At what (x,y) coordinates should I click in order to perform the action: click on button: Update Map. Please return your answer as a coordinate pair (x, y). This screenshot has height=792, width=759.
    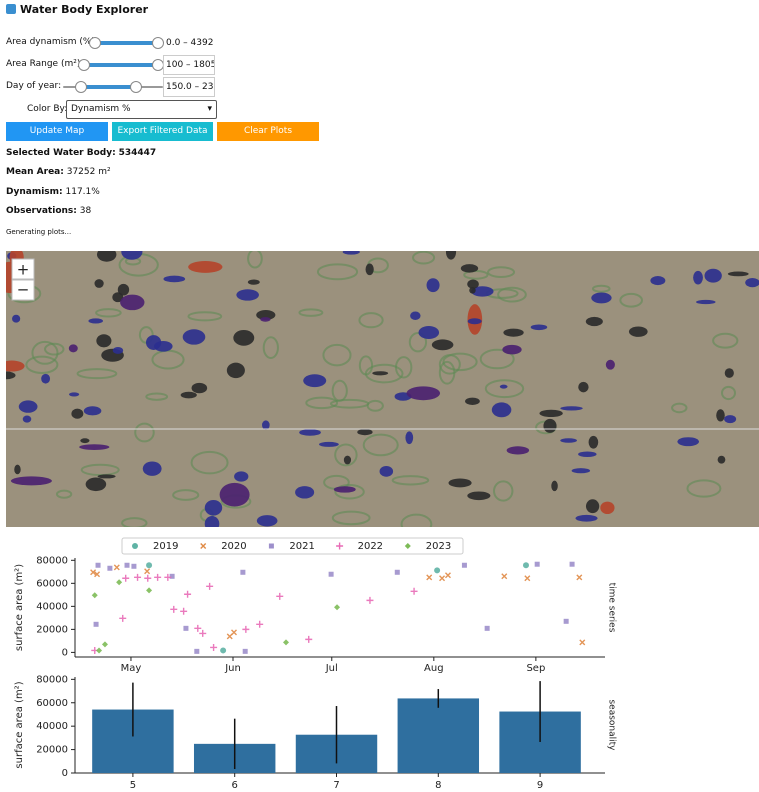
    Looking at the image, I should click on (57, 131).